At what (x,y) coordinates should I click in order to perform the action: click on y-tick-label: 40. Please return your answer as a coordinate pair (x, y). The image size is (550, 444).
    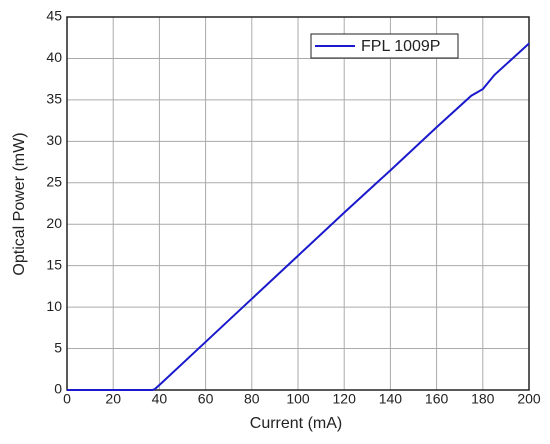
    Looking at the image, I should click on (54, 57).